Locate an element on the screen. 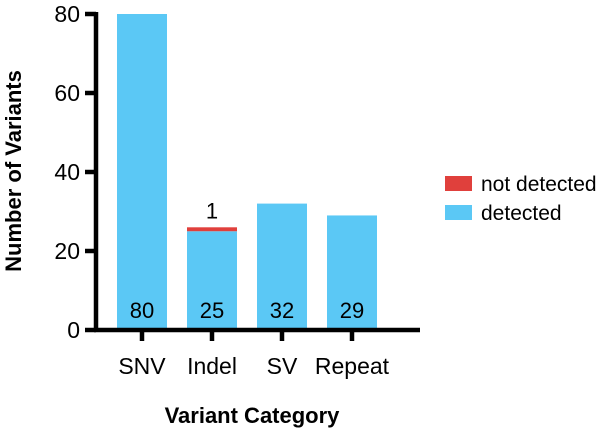 Image resolution: width=600 pixels, height=435 pixels. data-label-not-detected-indel: 1 is located at coordinates (212, 210).